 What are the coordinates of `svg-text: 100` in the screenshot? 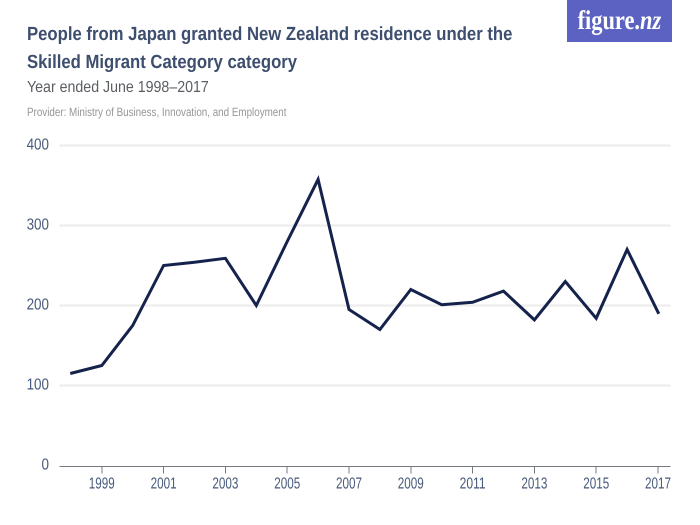 It's located at (38, 385).